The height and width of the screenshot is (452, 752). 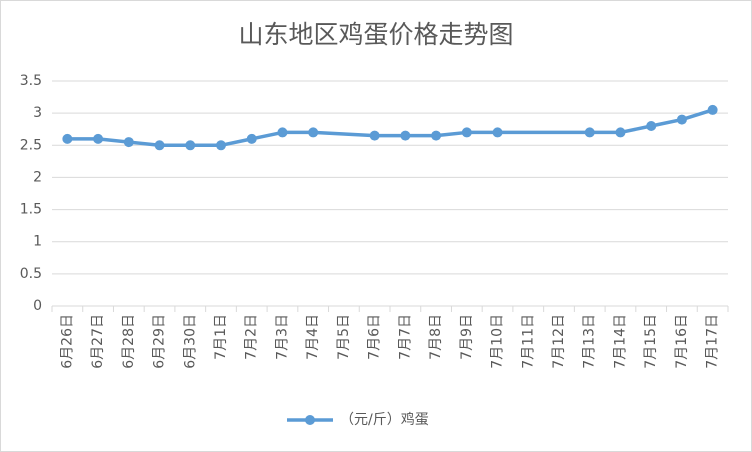 What do you see at coordinates (344, 337) in the screenshot?
I see `x-tick-label: 7月5日` at bounding box center [344, 337].